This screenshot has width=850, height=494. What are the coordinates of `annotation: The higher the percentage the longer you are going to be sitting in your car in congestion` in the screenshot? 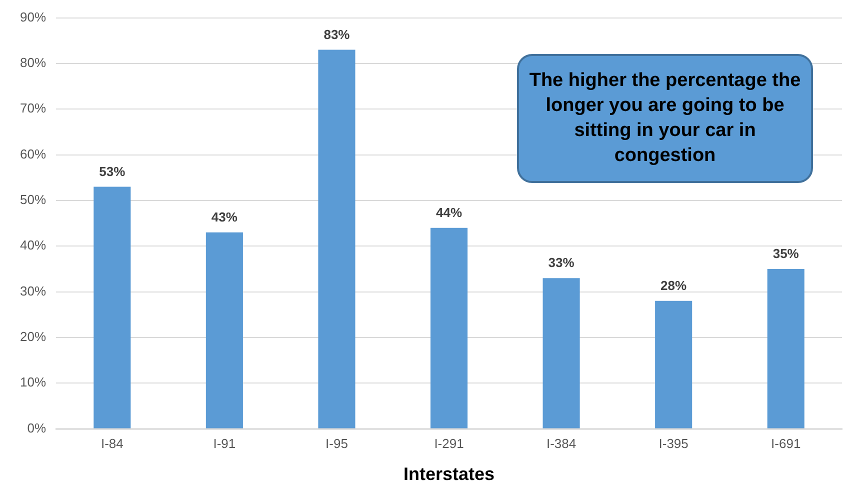 It's located at (665, 118).